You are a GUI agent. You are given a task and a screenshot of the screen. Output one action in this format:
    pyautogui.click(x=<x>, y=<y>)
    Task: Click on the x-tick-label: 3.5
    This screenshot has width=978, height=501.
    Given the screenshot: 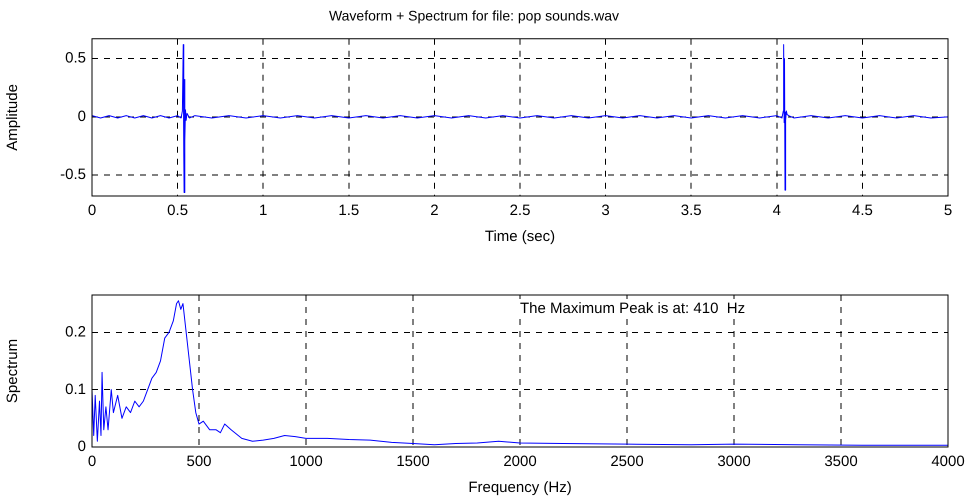 What is the action you would take?
    pyautogui.click(x=691, y=211)
    